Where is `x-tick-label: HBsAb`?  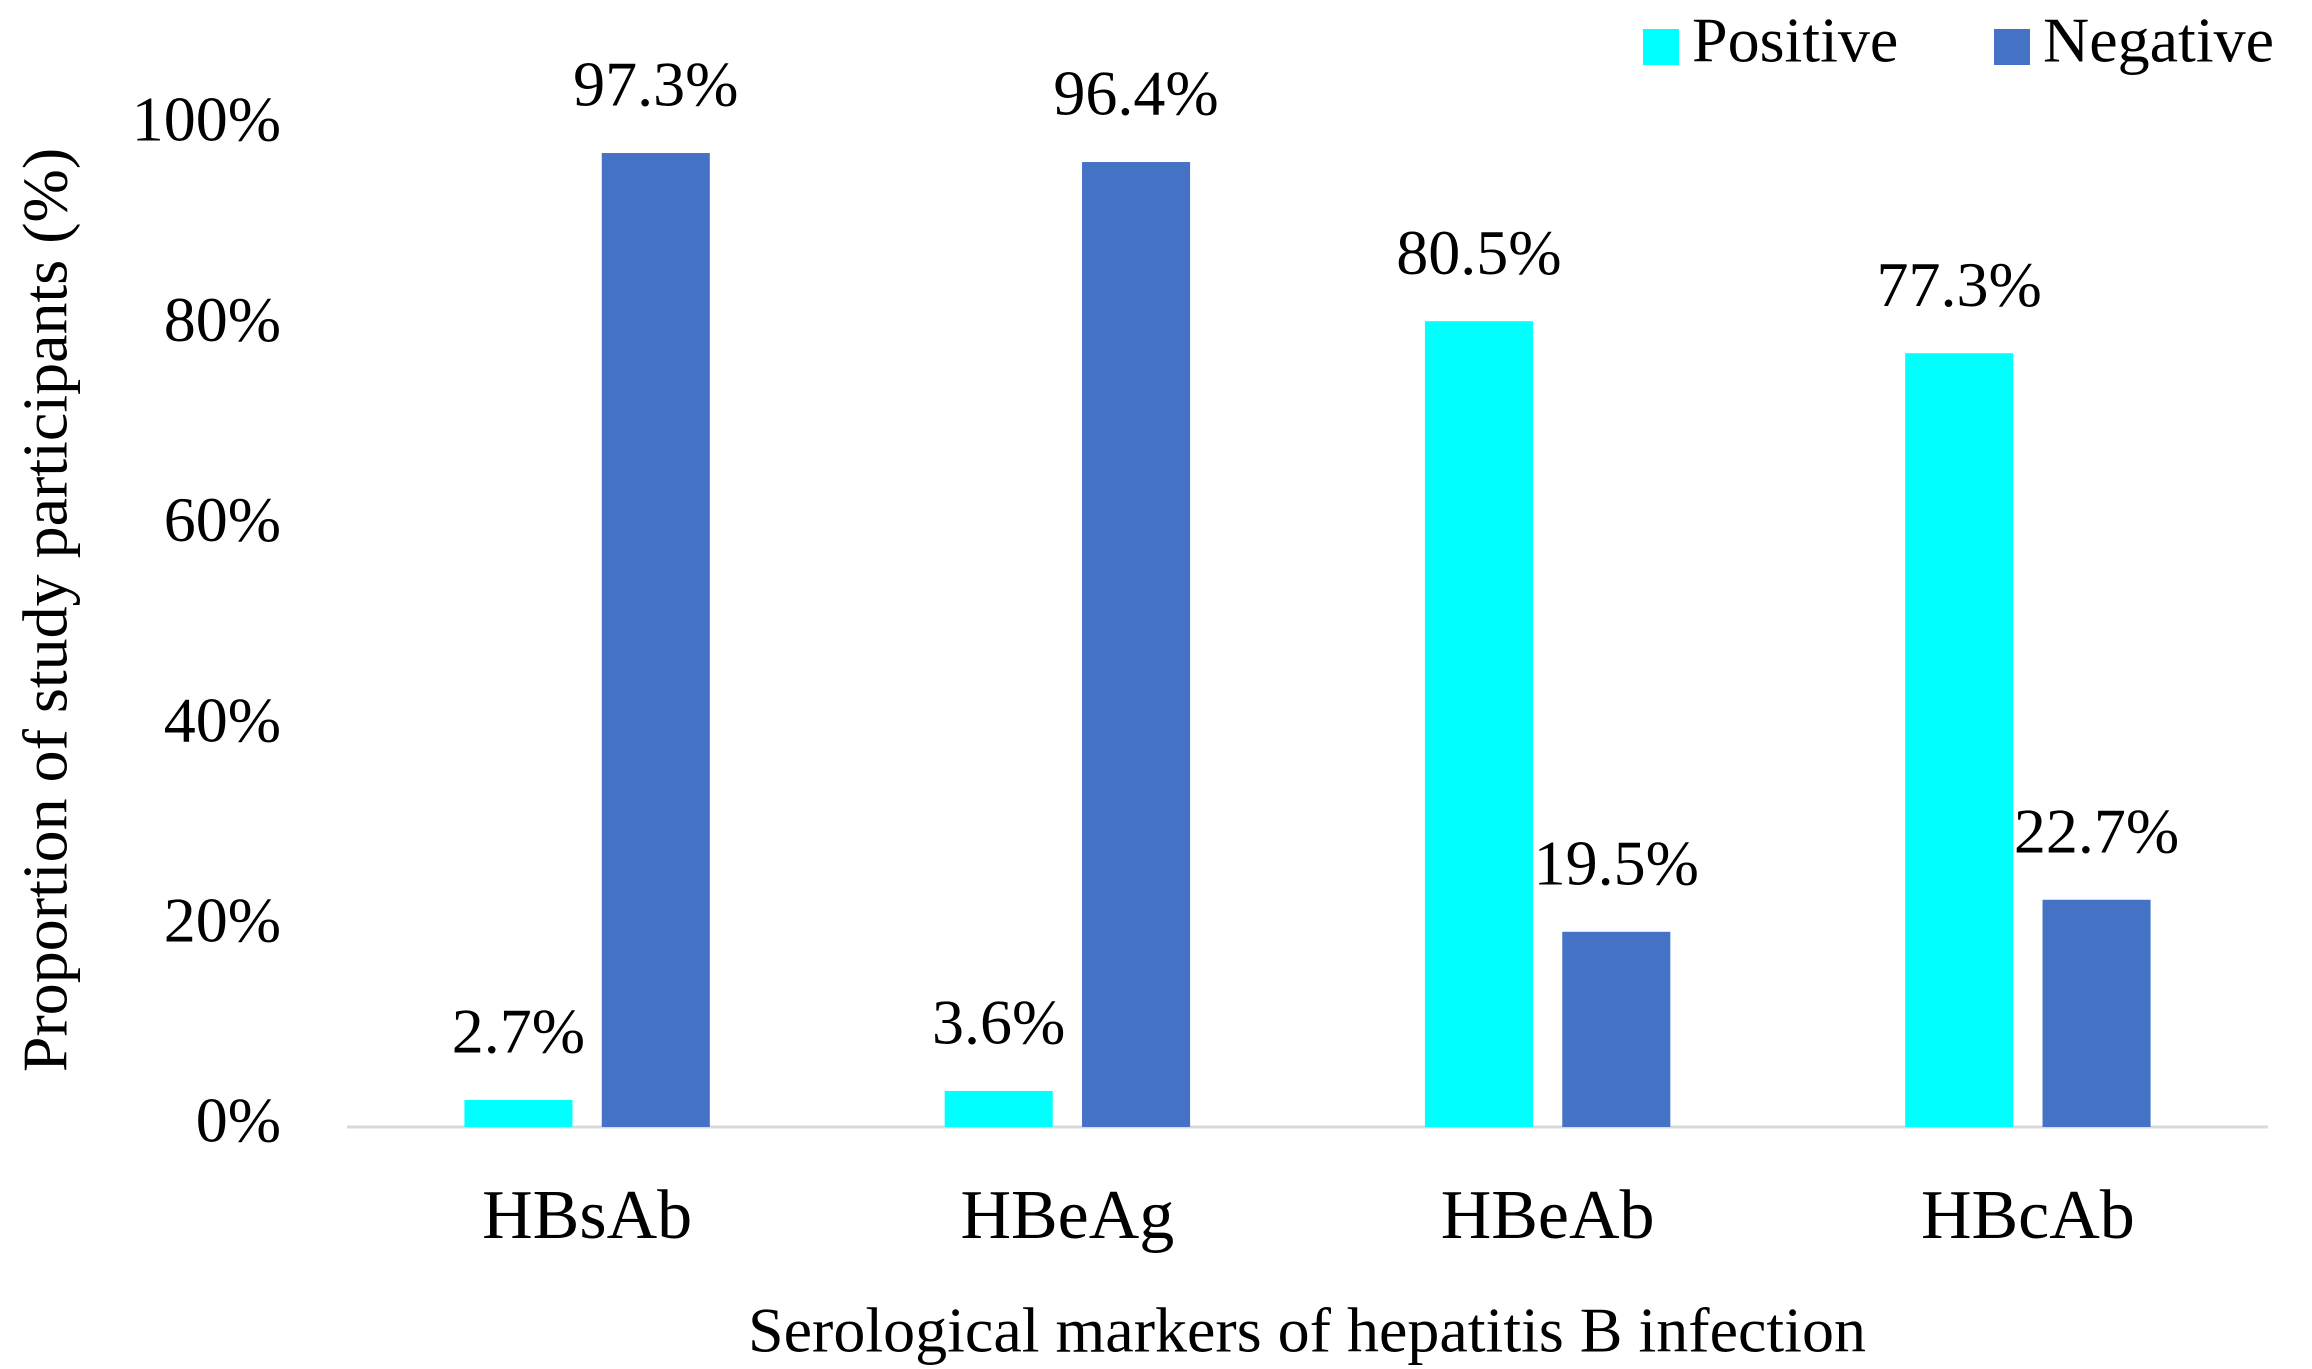 x-tick-label: HBsAb is located at coordinates (587, 1215).